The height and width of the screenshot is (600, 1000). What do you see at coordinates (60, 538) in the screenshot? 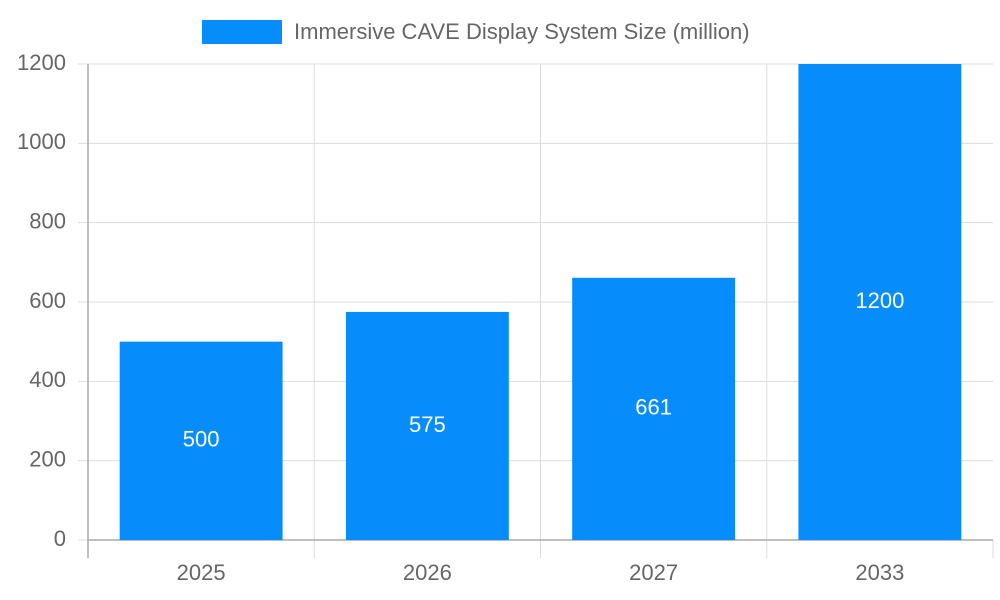
I see `y-tick-label: 0` at bounding box center [60, 538].